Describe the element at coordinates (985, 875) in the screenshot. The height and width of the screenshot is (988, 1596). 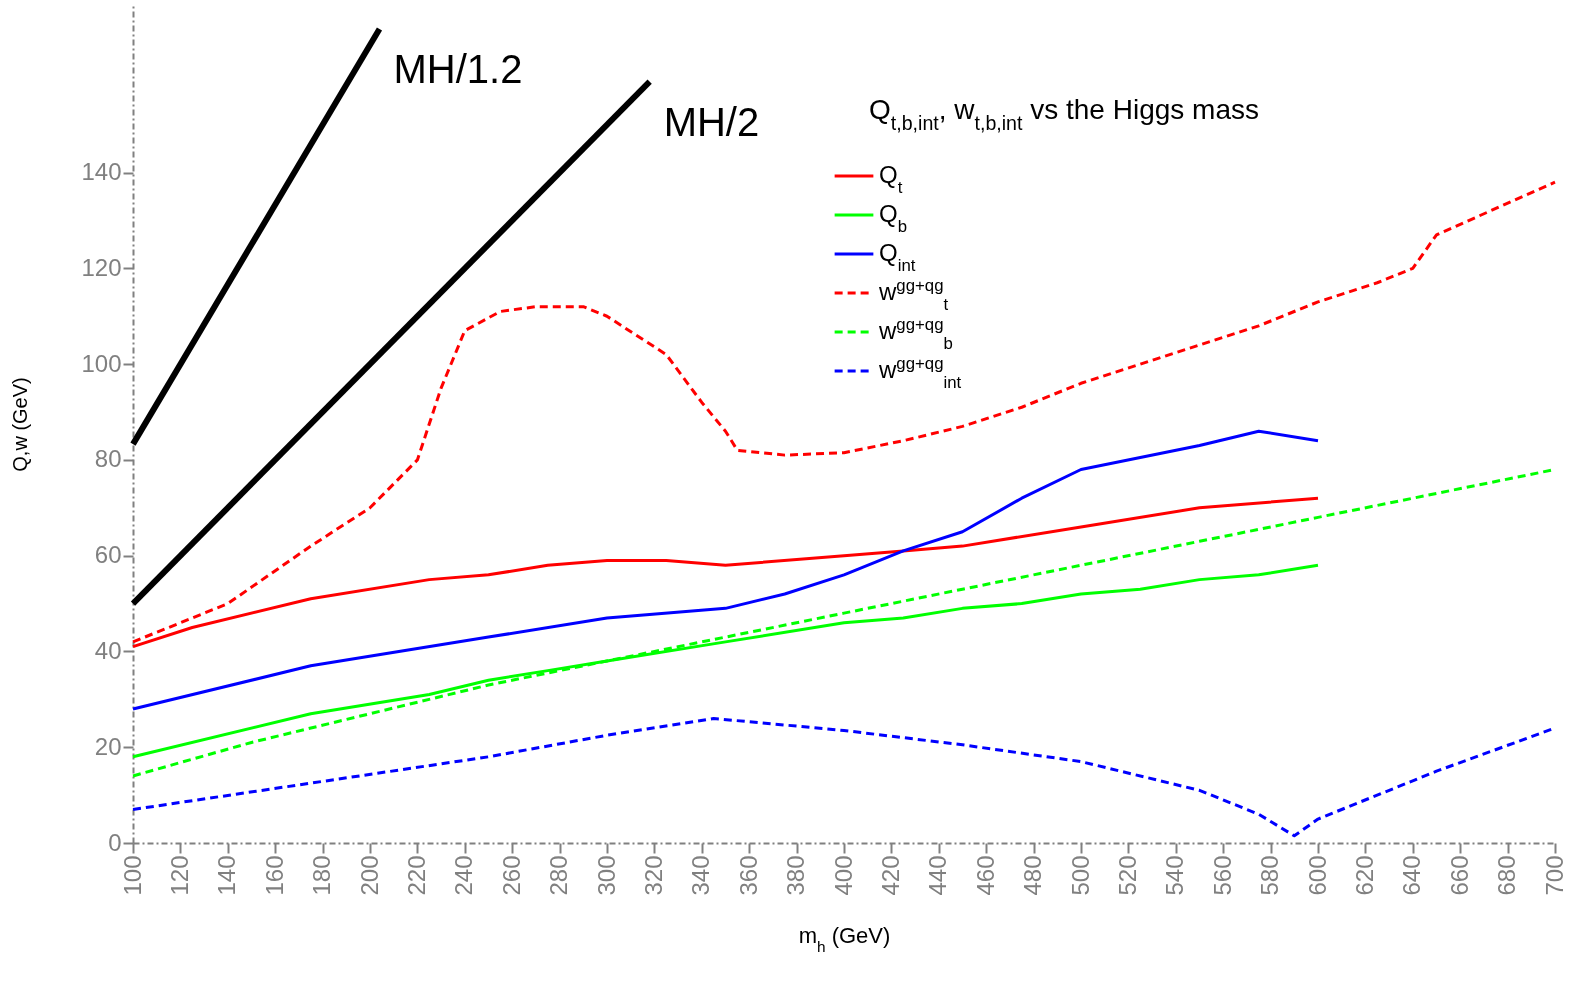
I see `x-tick-label: 460` at that location.